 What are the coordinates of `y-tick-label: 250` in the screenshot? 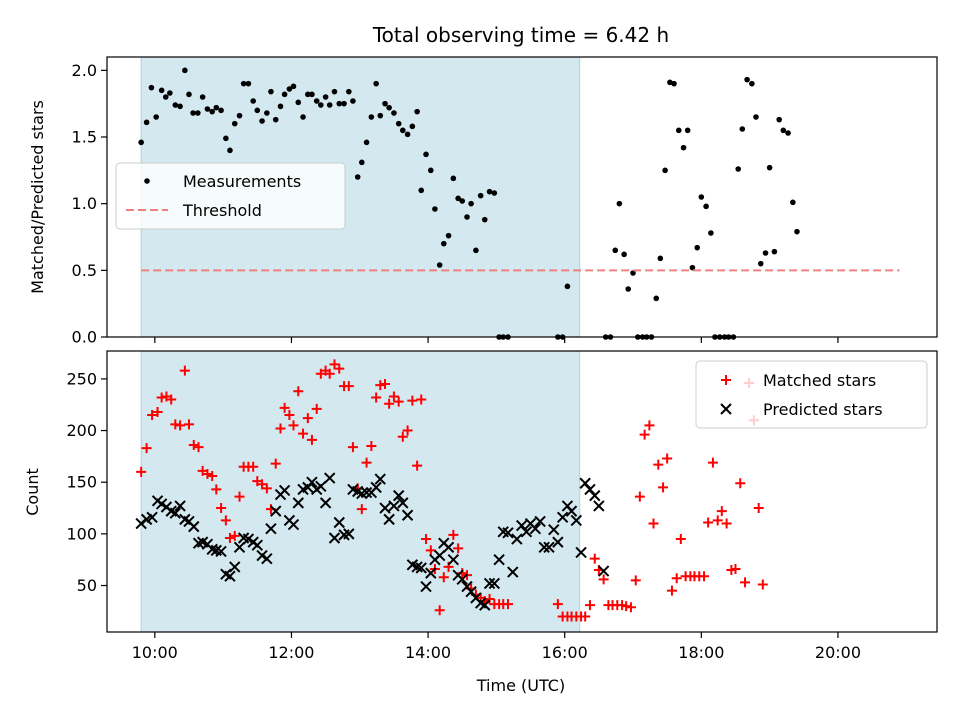 It's located at (81, 378).